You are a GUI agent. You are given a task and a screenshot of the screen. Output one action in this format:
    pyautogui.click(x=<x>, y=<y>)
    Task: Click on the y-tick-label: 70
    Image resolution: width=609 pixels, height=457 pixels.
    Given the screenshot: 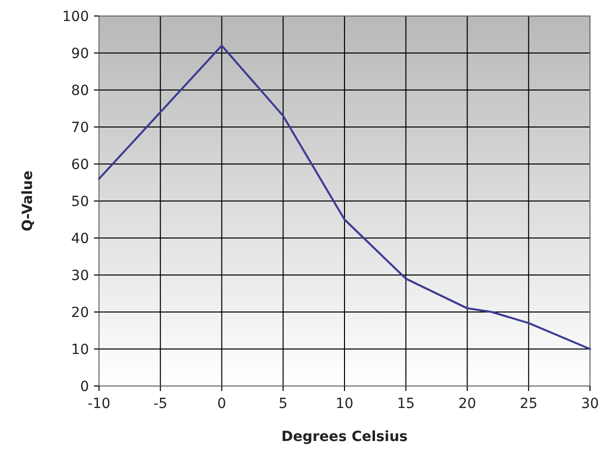 What is the action you would take?
    pyautogui.click(x=80, y=128)
    